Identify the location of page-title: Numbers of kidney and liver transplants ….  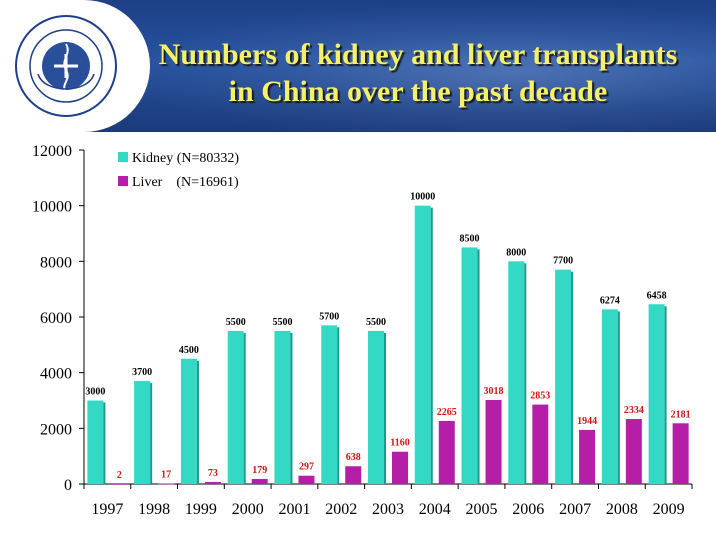
(418, 73).